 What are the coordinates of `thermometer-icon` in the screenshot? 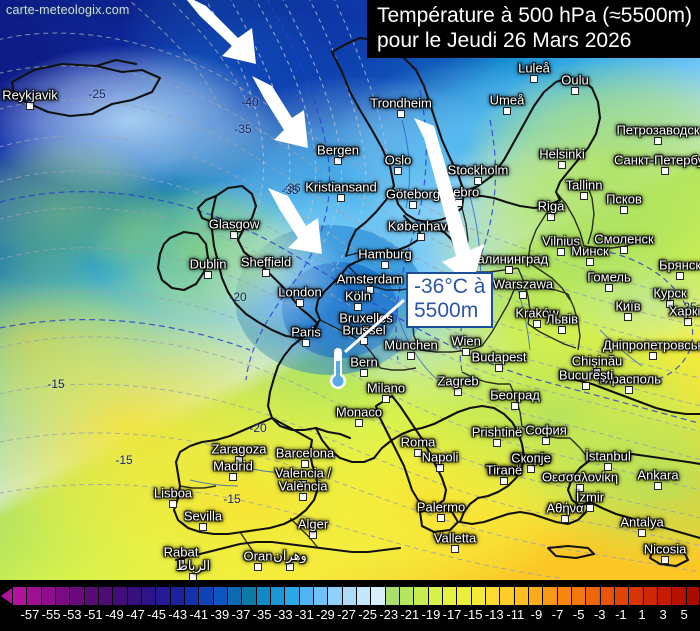 It's located at (338, 368).